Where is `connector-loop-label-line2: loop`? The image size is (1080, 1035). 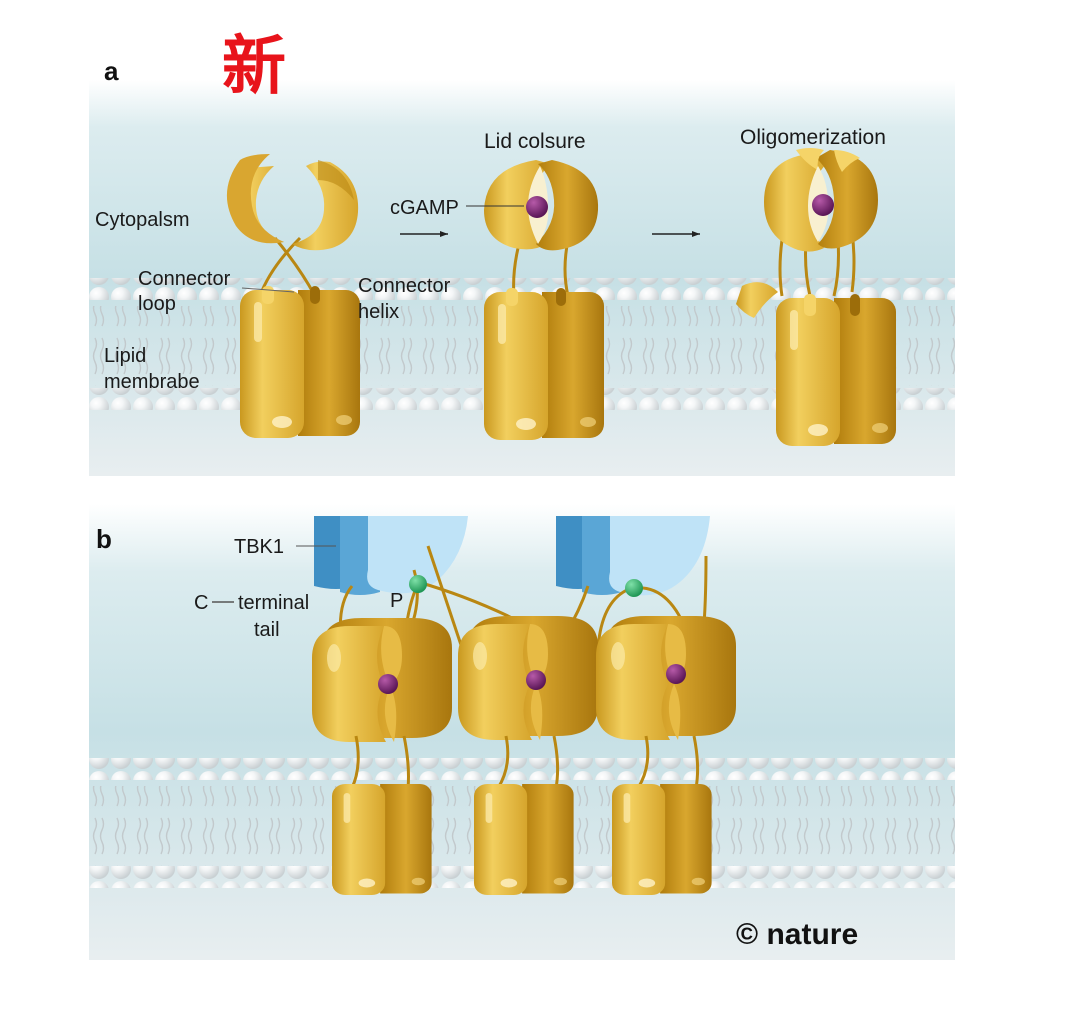
connector-loop-label-line2: loop is located at coordinates (157, 304).